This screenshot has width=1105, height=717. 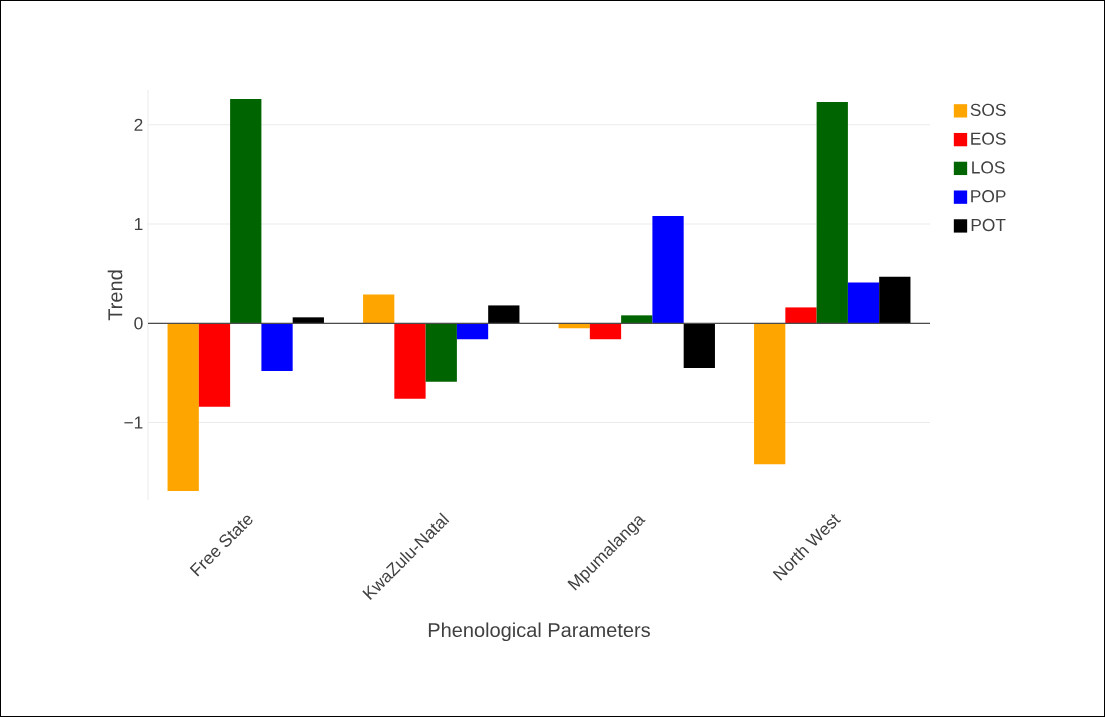 I want to click on legend-label: EOS, so click(x=988, y=138).